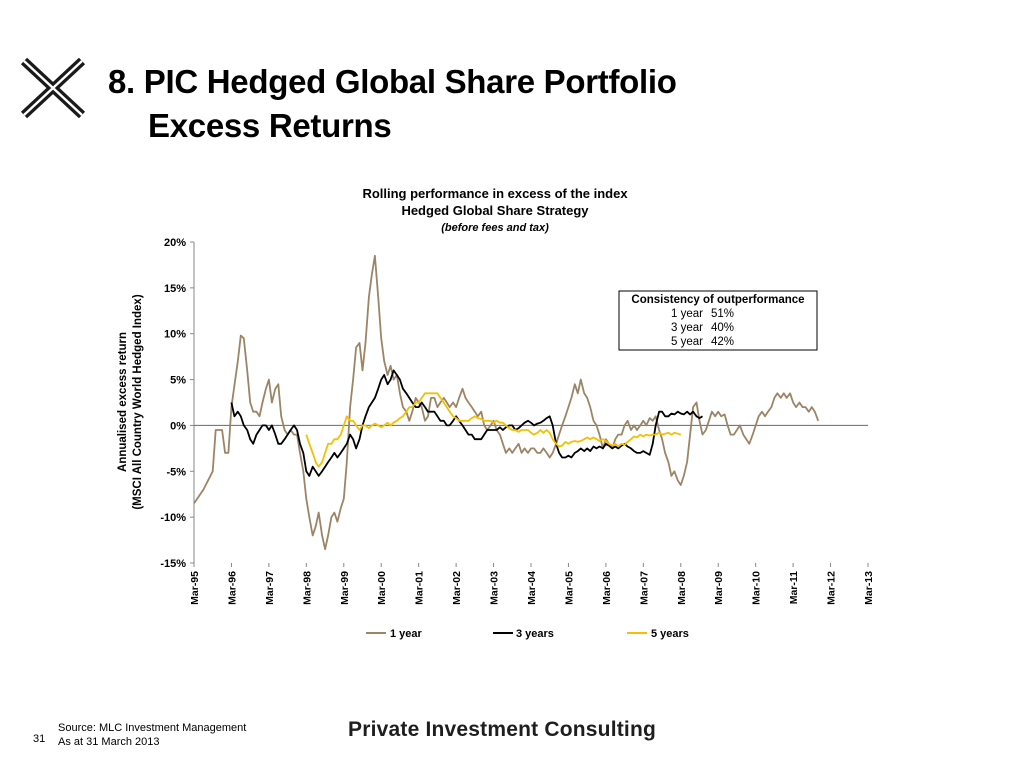 The image size is (1024, 768). Describe the element at coordinates (232, 588) in the screenshot. I see `x-tick-label: Mar-96` at that location.